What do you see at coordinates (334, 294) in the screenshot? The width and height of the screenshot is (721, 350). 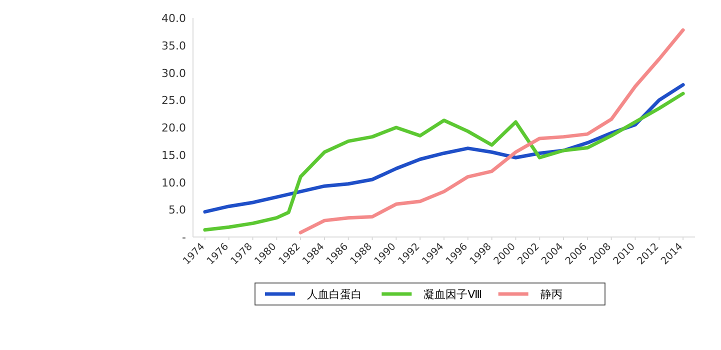 I see `legend-label: 人血白蛋白` at bounding box center [334, 294].